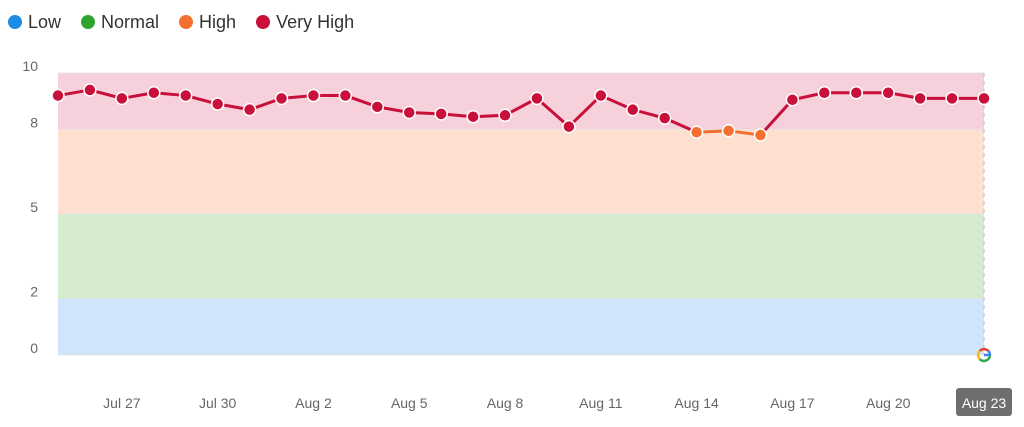 The image size is (1024, 427). I want to click on chart-legend: Low Normal High Very High, so click(181, 22).